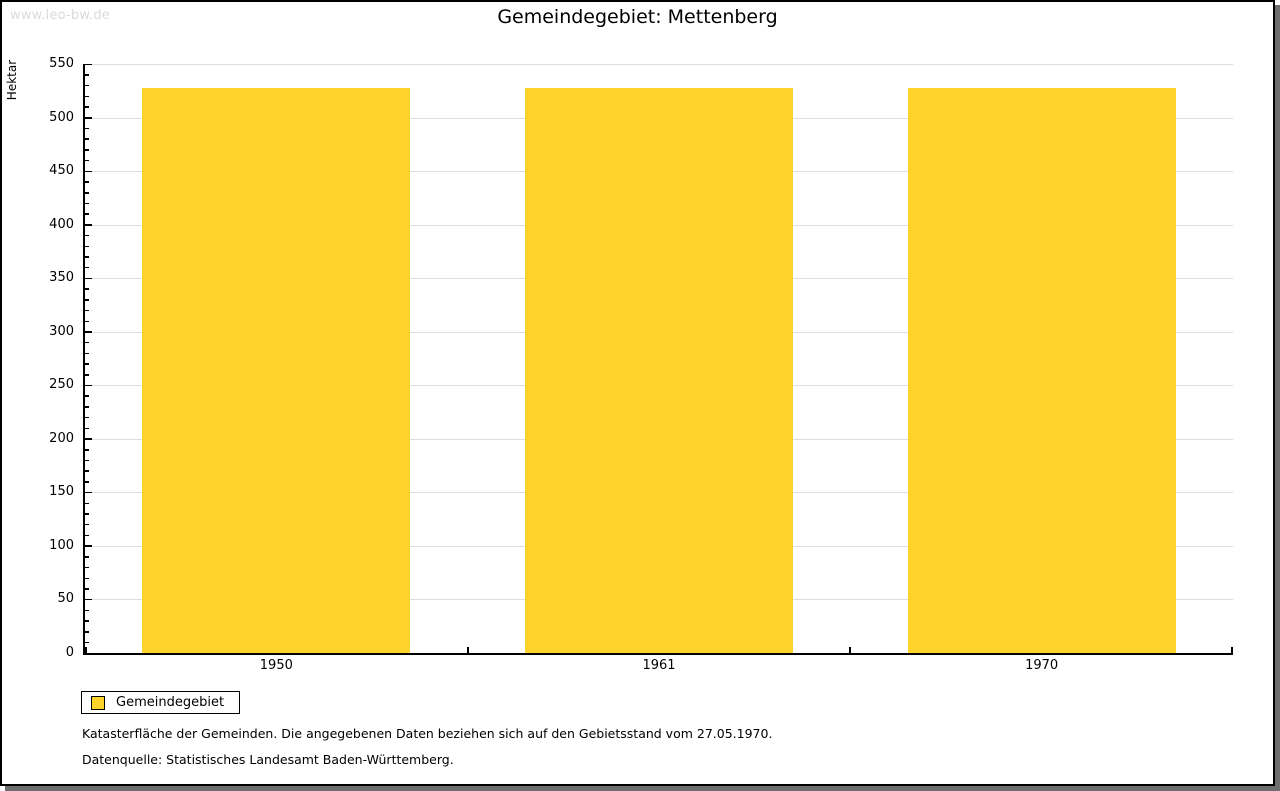 The image size is (1280, 791). Describe the element at coordinates (61, 278) in the screenshot. I see `y-tick-label-350: 350` at that location.